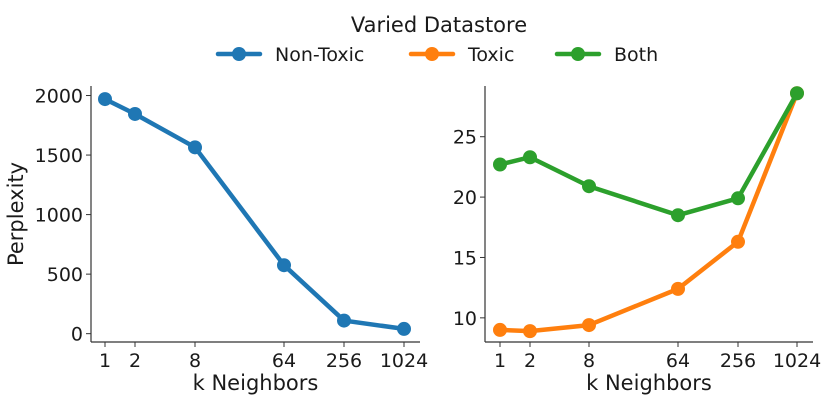 The image size is (830, 402). What do you see at coordinates (65, 275) in the screenshot?
I see `y-tick-label: 500` at bounding box center [65, 275].